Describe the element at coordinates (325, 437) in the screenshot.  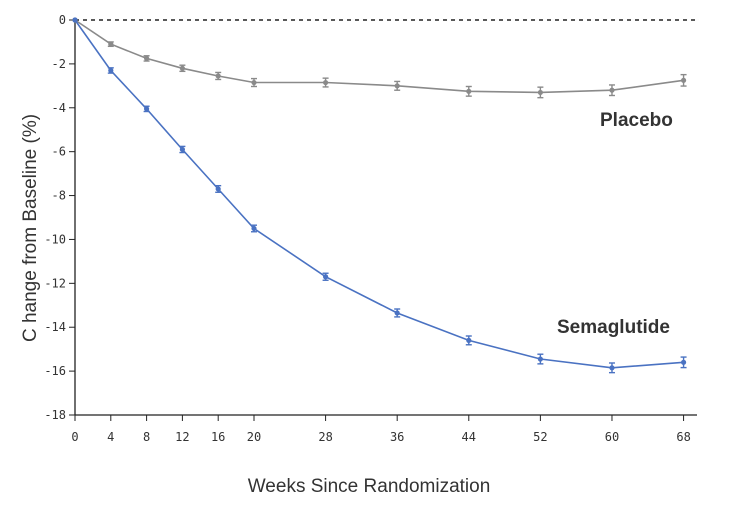
I see `x-tick-label: 28` at that location.